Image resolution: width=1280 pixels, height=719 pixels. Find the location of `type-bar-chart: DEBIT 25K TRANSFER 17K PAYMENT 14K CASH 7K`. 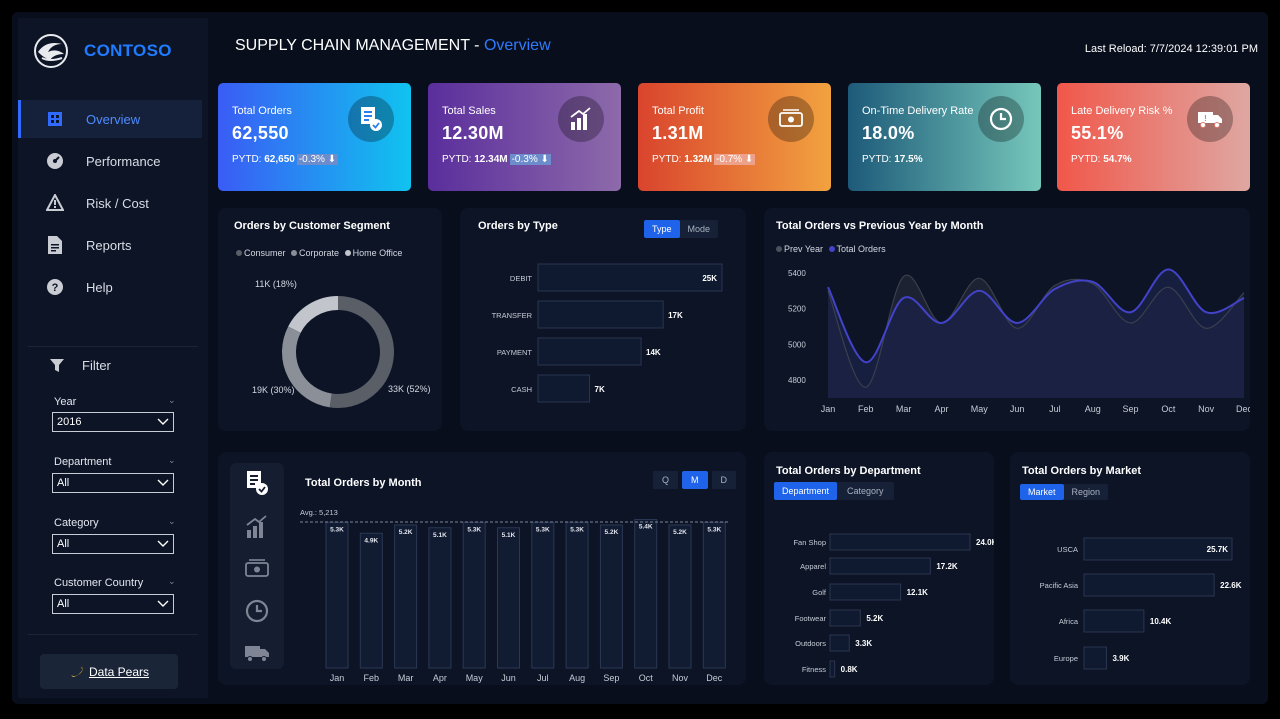

type-bar-chart: DEBIT 25K TRANSFER 17K PAYMENT 14K CASH 7K is located at coordinates (603, 319).